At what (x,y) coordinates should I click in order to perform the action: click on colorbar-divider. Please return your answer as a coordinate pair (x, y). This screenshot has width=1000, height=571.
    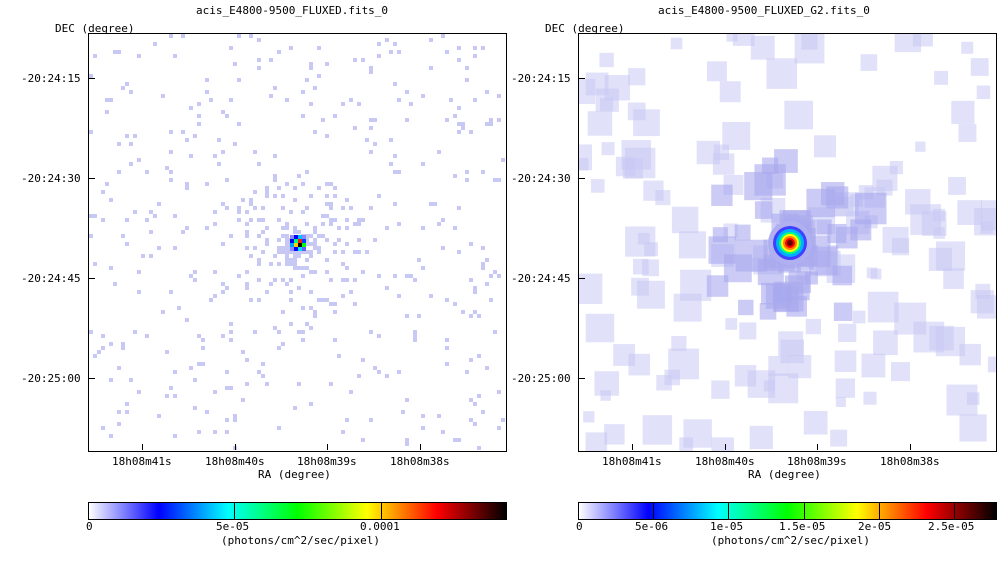
    Looking at the image, I should click on (879, 511).